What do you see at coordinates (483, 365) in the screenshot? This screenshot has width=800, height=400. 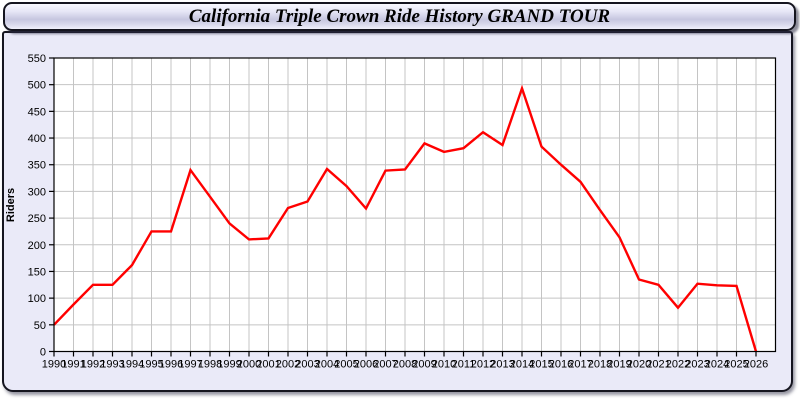 I see `x-tick-label: 2012` at bounding box center [483, 365].